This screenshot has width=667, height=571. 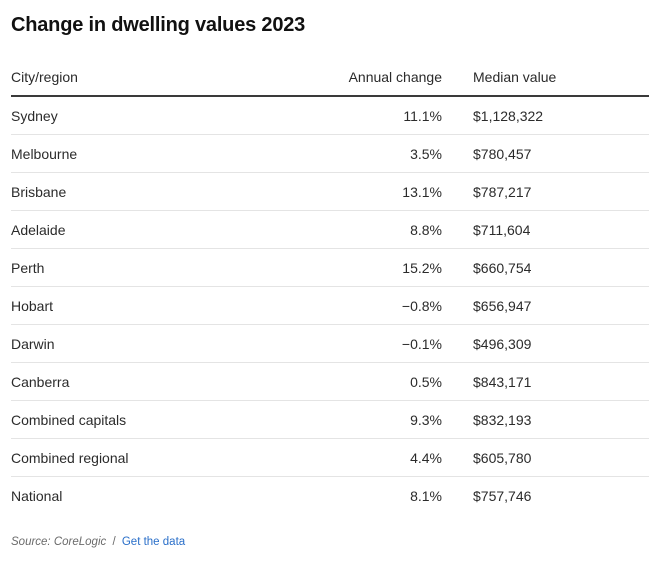 I want to click on city-cell: Darwin, so click(x=161, y=343).